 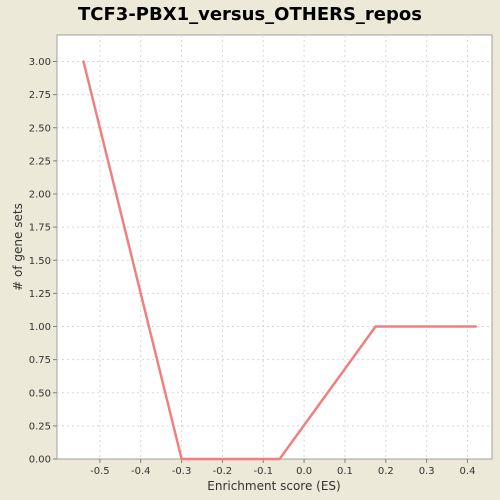 I want to click on y-tick-label: 2.50, so click(x=40, y=128).